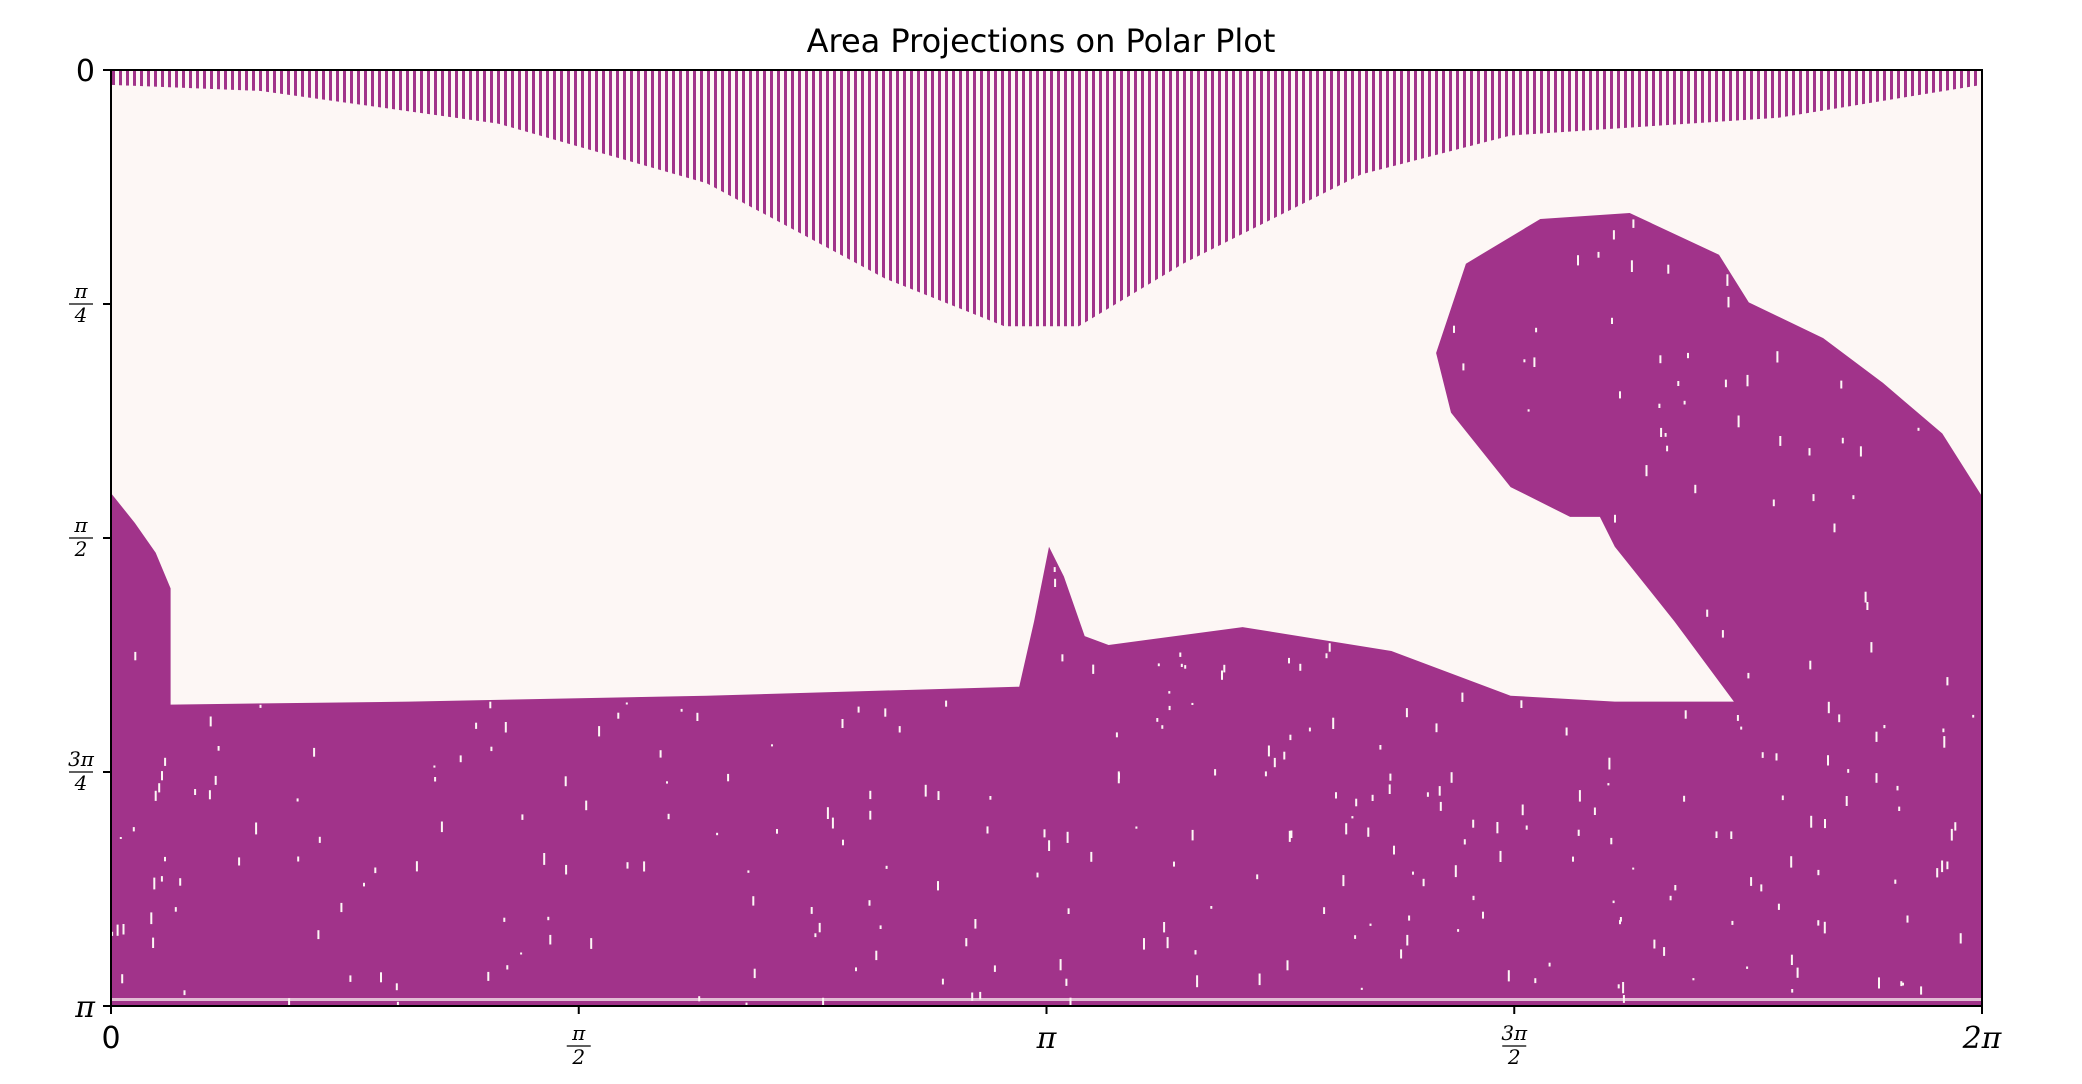 This screenshot has width=2082, height=1084. I want to click on y-tick-label-3: 3π4, so click(81, 771).